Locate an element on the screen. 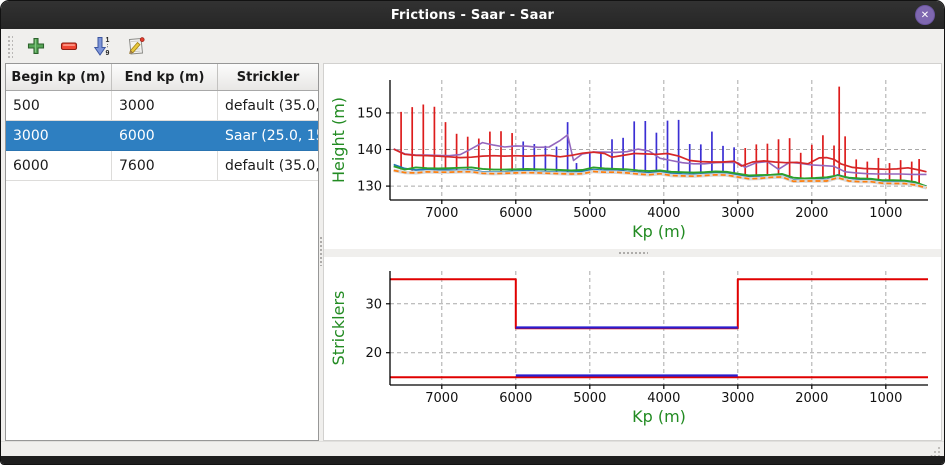  cell-end-kp: 6000 is located at coordinates (165, 136).